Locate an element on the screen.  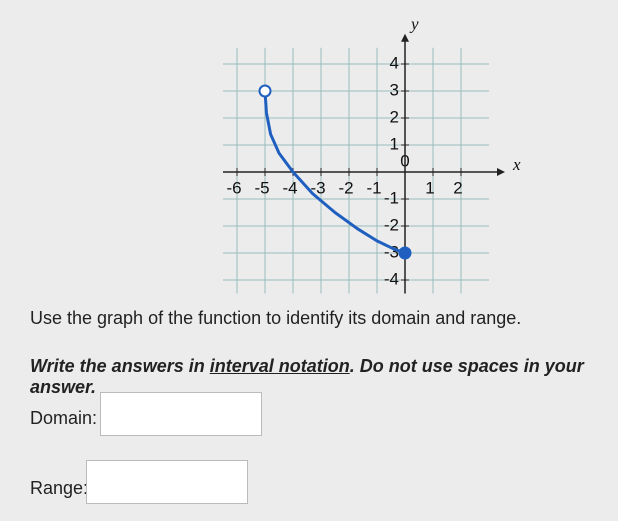
range-input is located at coordinates (167, 482).